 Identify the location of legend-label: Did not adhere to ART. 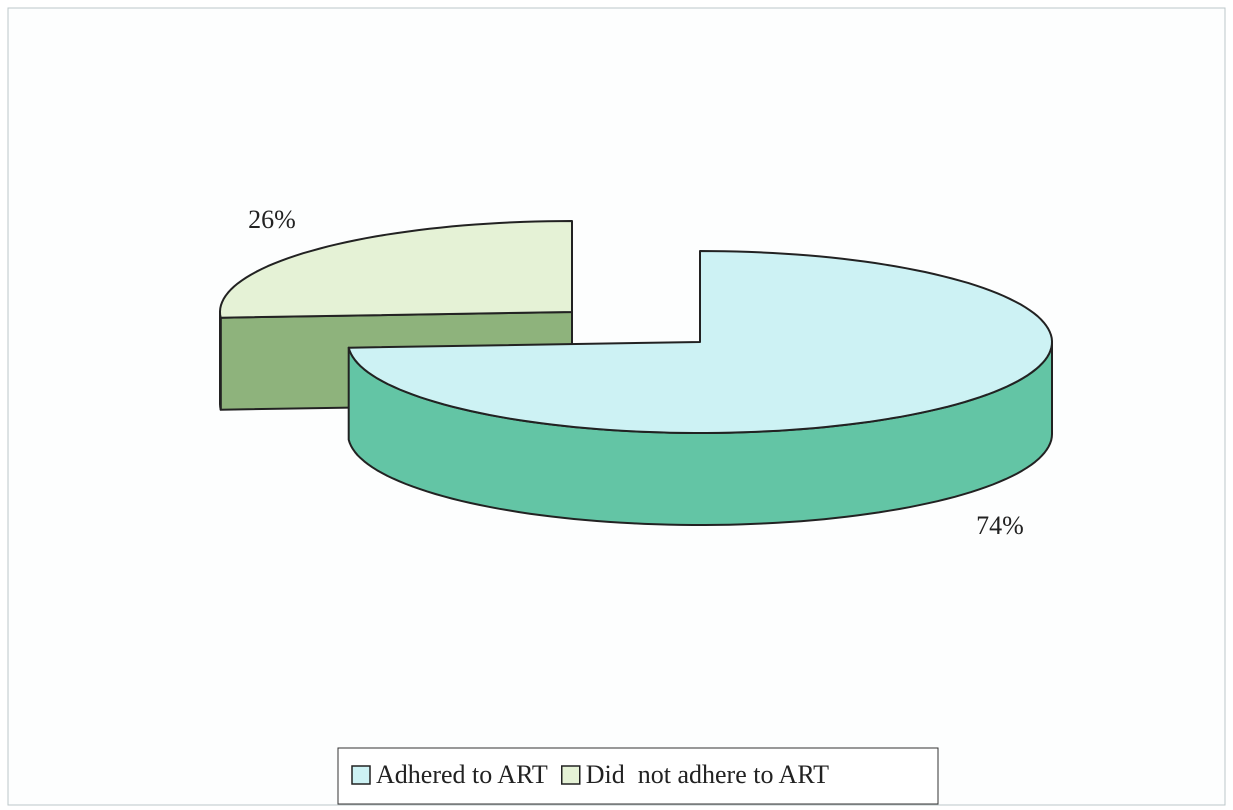
(707, 774).